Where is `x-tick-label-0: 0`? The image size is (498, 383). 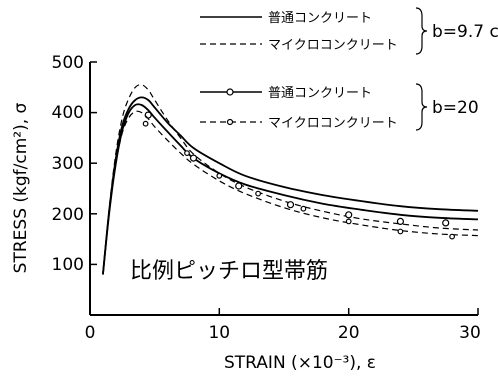 x-tick-label-0: 0 is located at coordinates (90, 333).